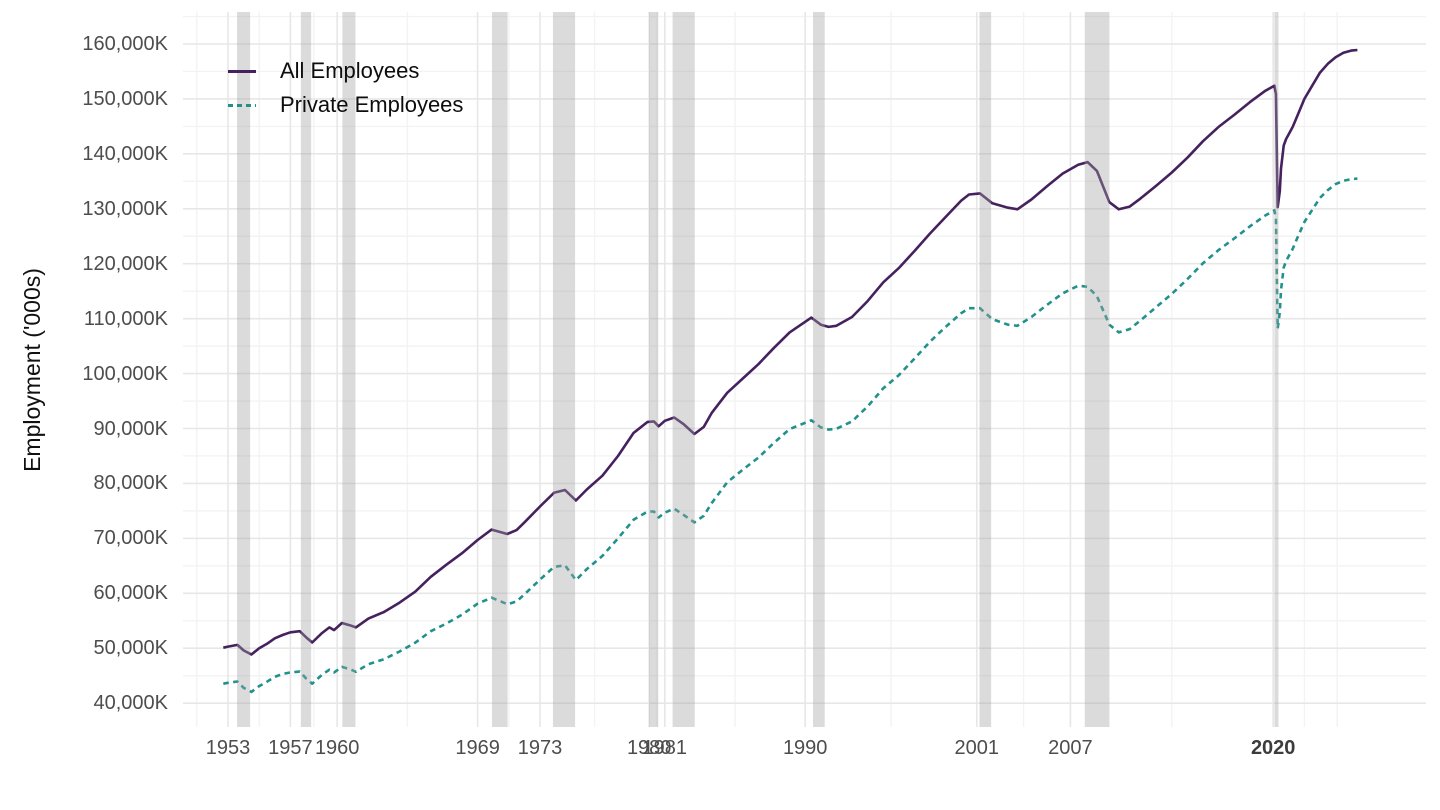  What do you see at coordinates (125, 373) in the screenshot?
I see `y-tick-label: 100,000K` at bounding box center [125, 373].